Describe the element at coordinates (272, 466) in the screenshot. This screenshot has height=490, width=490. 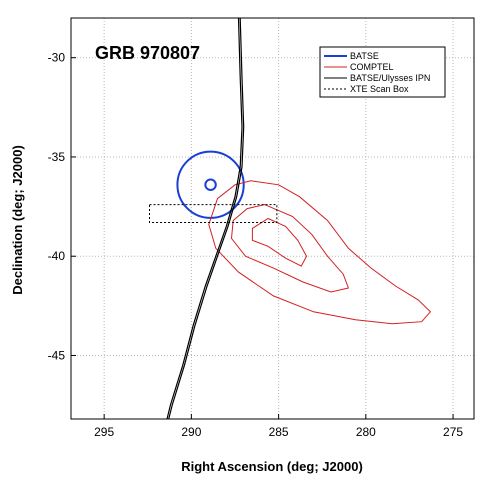
I see `x-axis-label: Right Ascension (deg; J2000)` at that location.